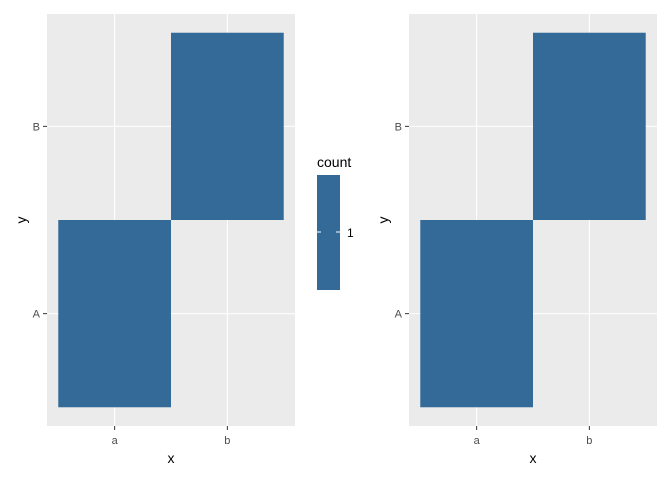  What do you see at coordinates (328, 232) in the screenshot?
I see `legend-colorbar` at bounding box center [328, 232].